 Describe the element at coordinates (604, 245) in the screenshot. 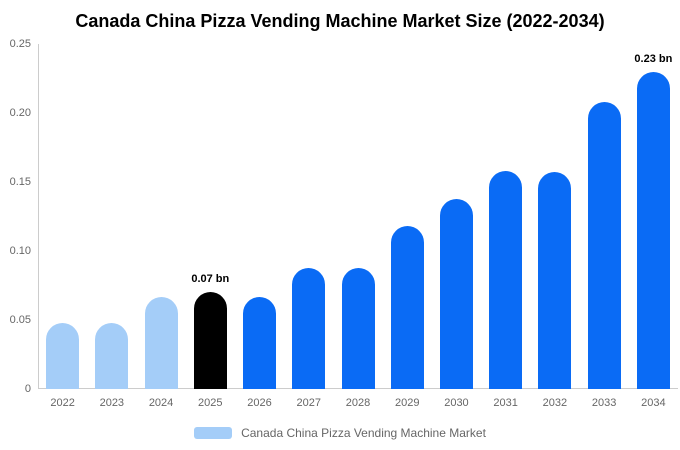

I see `bar-2033` at that location.